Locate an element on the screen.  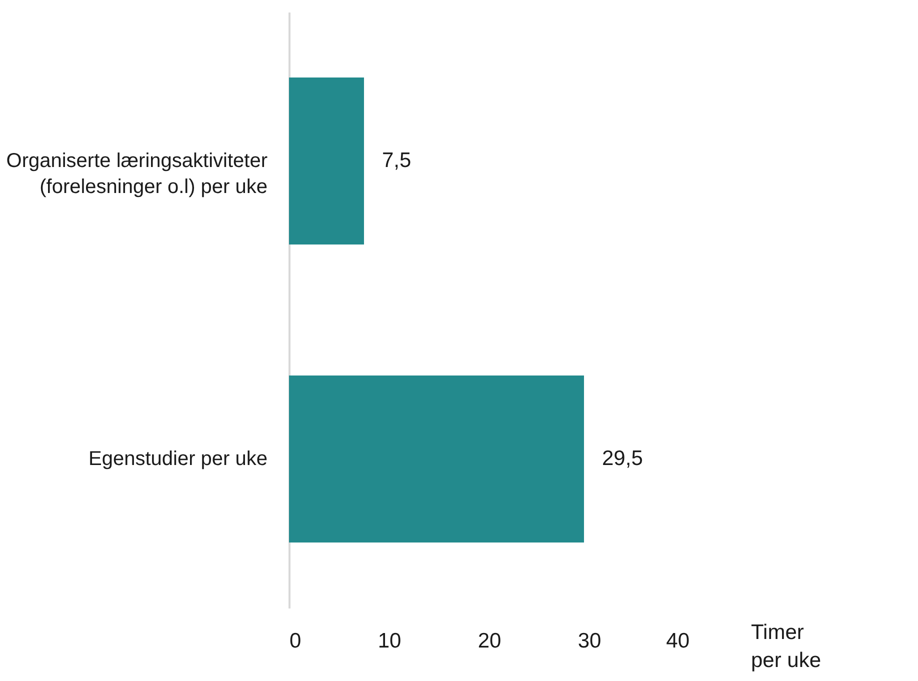
y-tick-label: Organiserte læringsaktiviteter (forelesninger o.l) per uke is located at coordinates (137, 174).